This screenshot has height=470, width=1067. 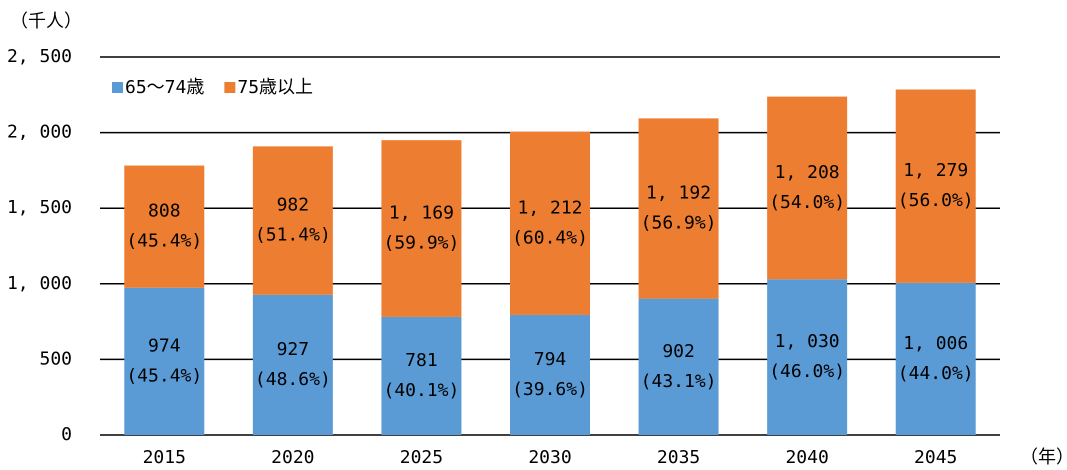 What do you see at coordinates (293, 205) in the screenshot?
I see `value-label: 982` at bounding box center [293, 205].